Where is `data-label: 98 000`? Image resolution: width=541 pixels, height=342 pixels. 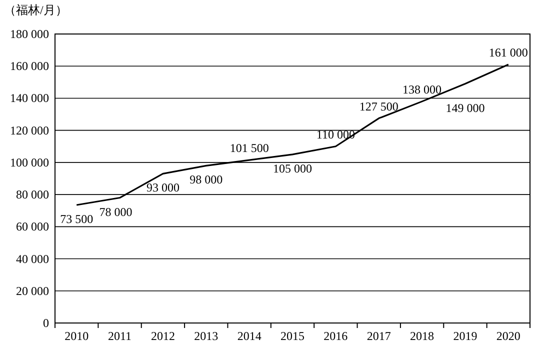 data-label: 98 000 is located at coordinates (206, 179).